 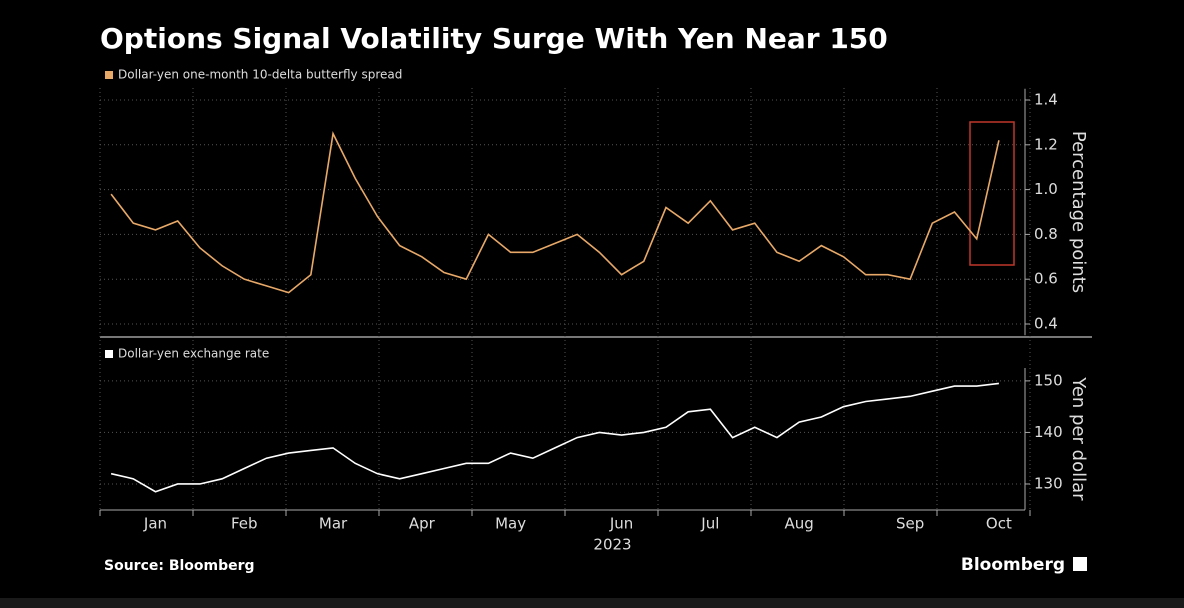 What do you see at coordinates (910, 524) in the screenshot?
I see `x-tick-label: Sep` at bounding box center [910, 524].